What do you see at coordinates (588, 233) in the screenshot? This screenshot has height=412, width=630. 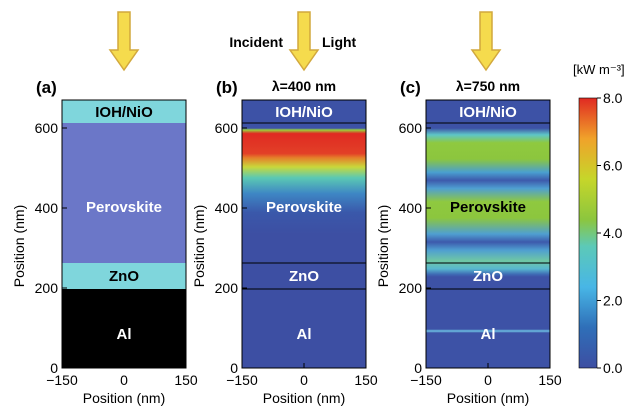 I see `colorbar-gradient` at bounding box center [588, 233].